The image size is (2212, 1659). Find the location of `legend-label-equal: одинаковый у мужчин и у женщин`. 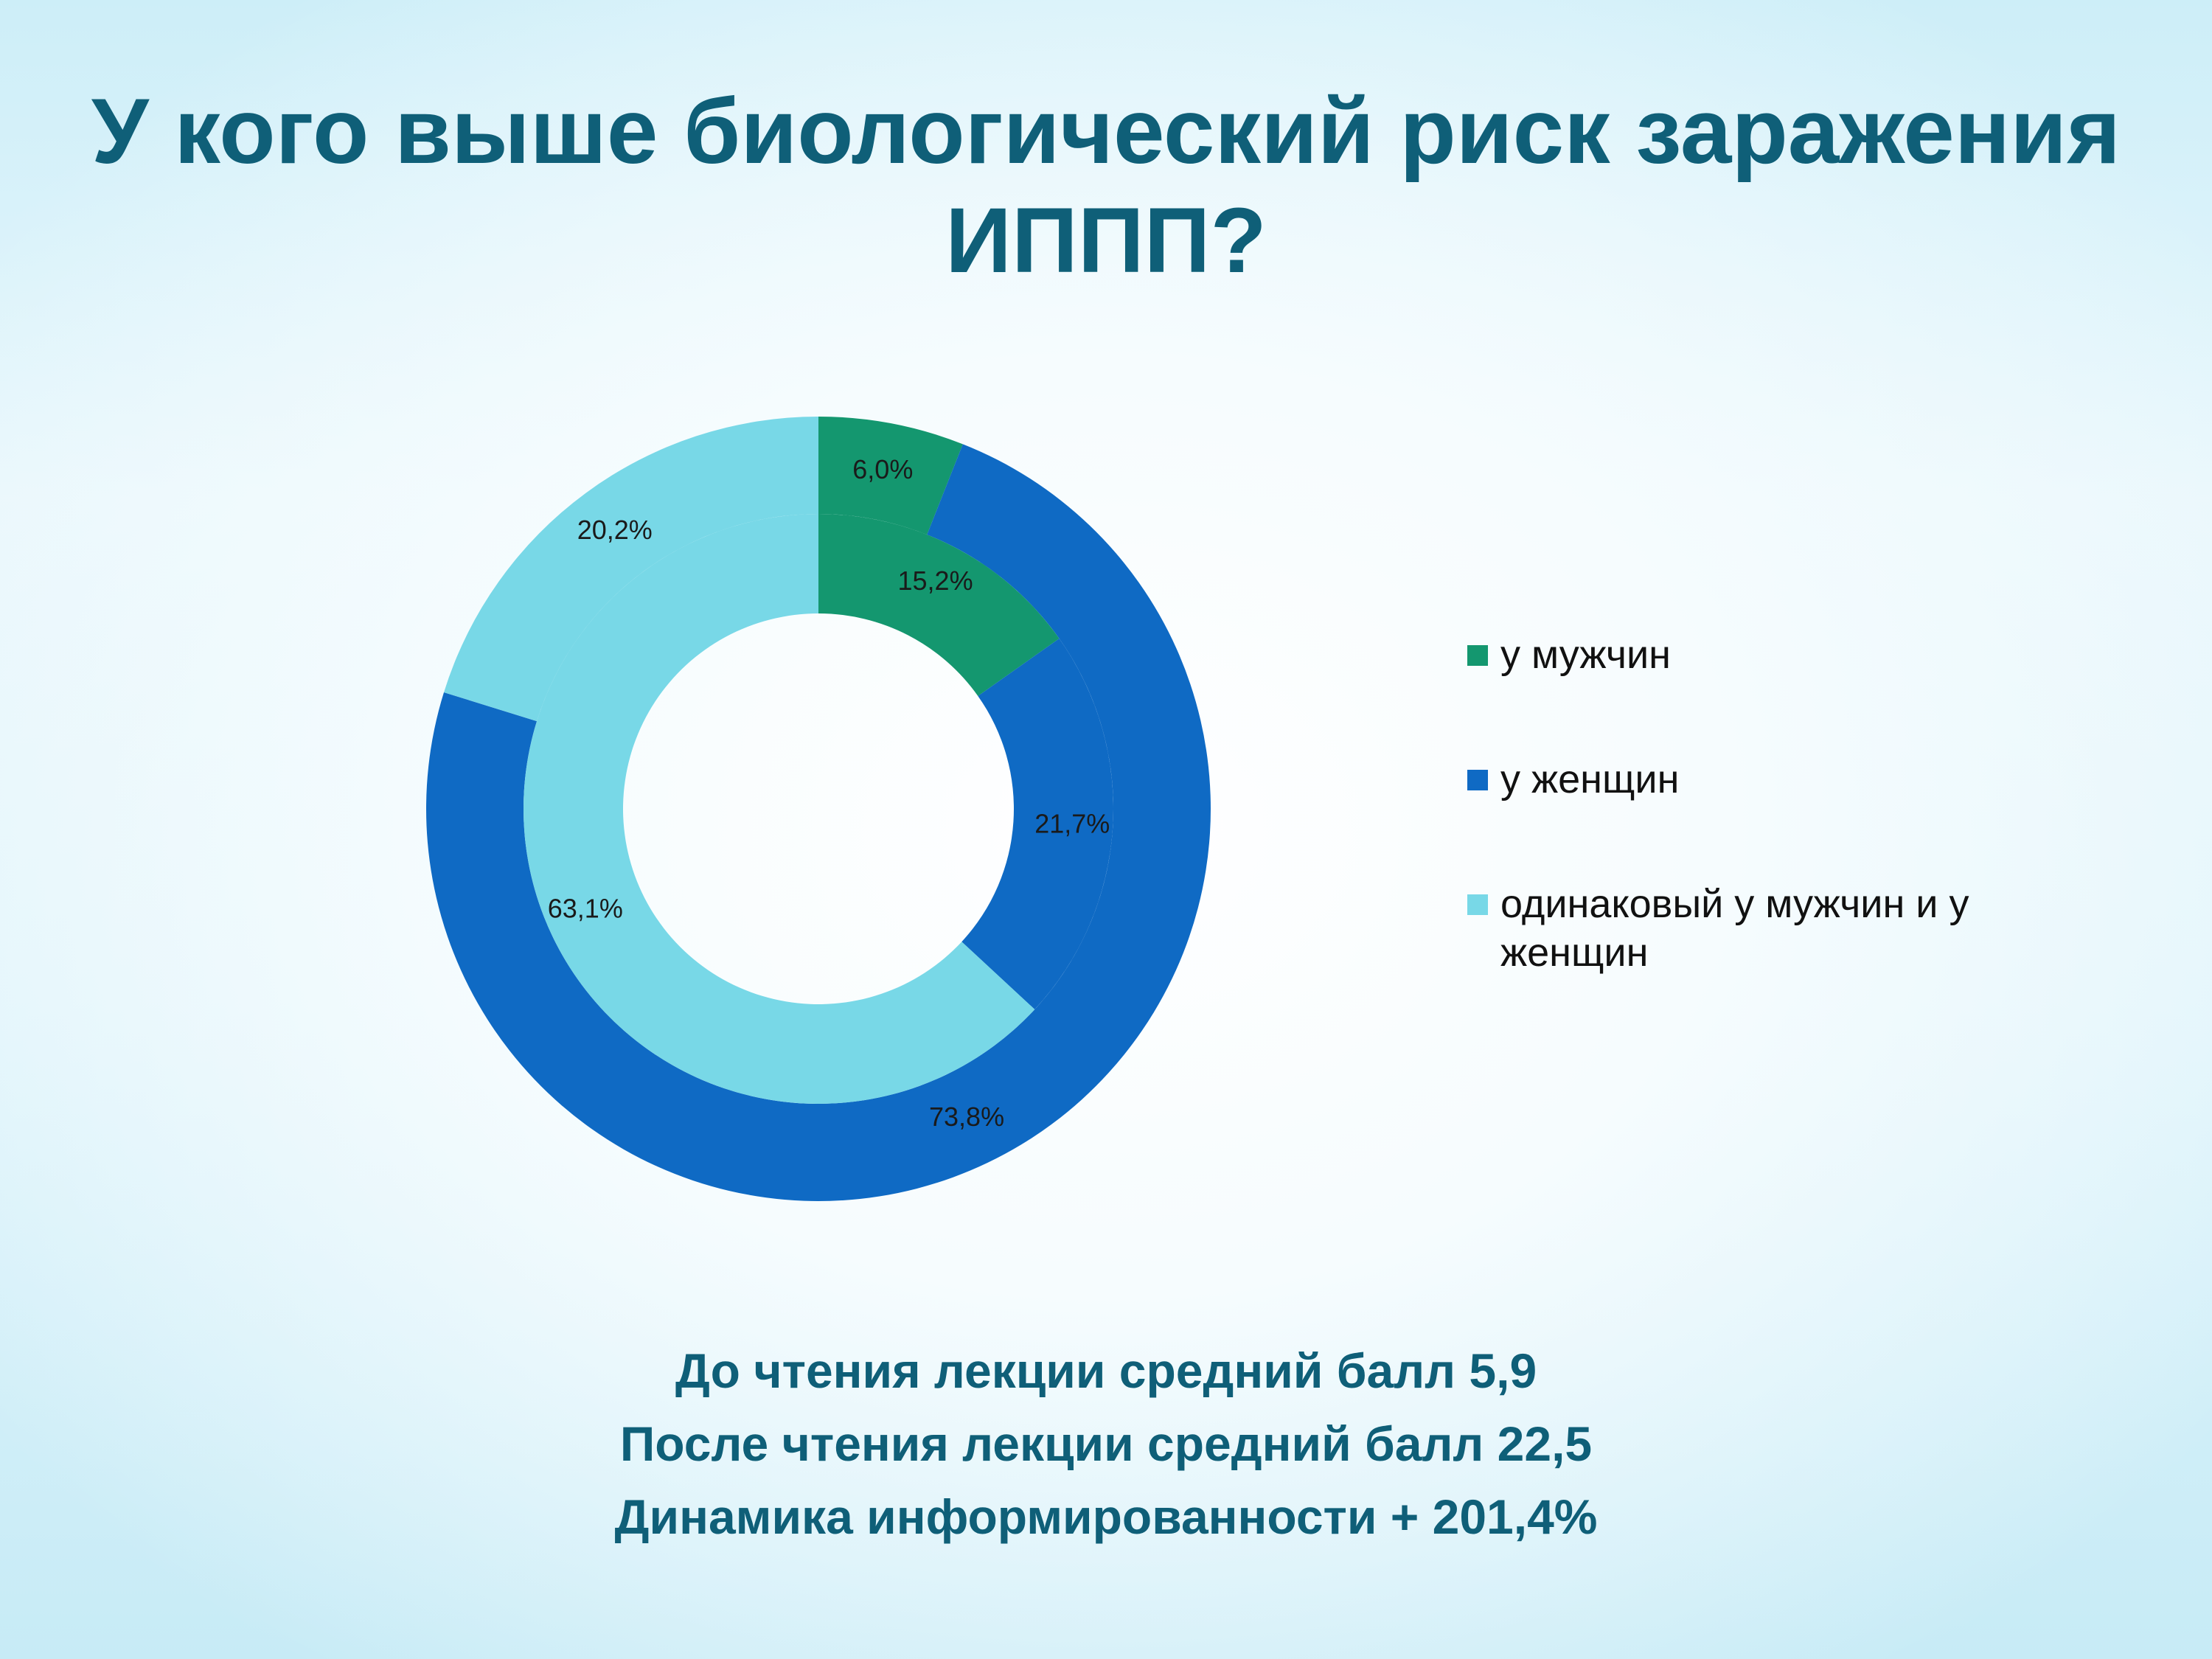

legend-label-equal: одинаковый у мужчин и у женщин is located at coordinates (1734, 928).